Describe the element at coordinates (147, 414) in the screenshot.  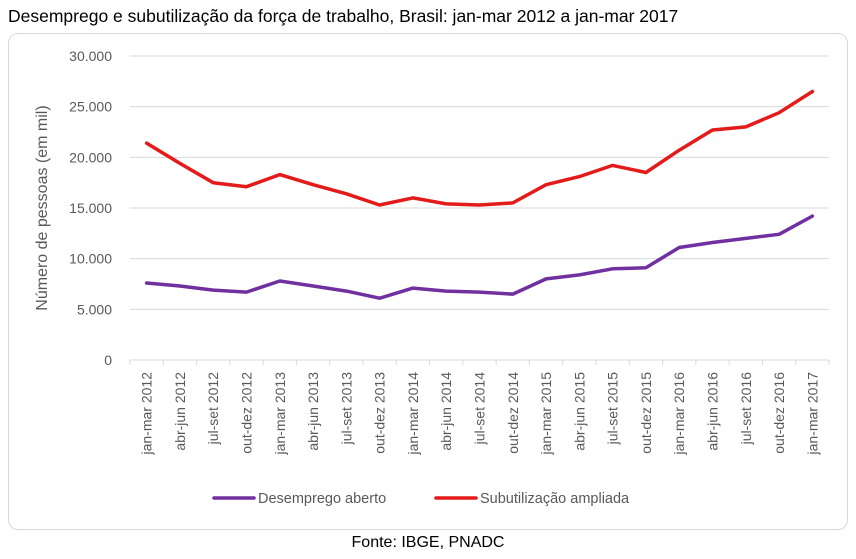
I see `x-tick-label: jan-mar 2012` at that location.